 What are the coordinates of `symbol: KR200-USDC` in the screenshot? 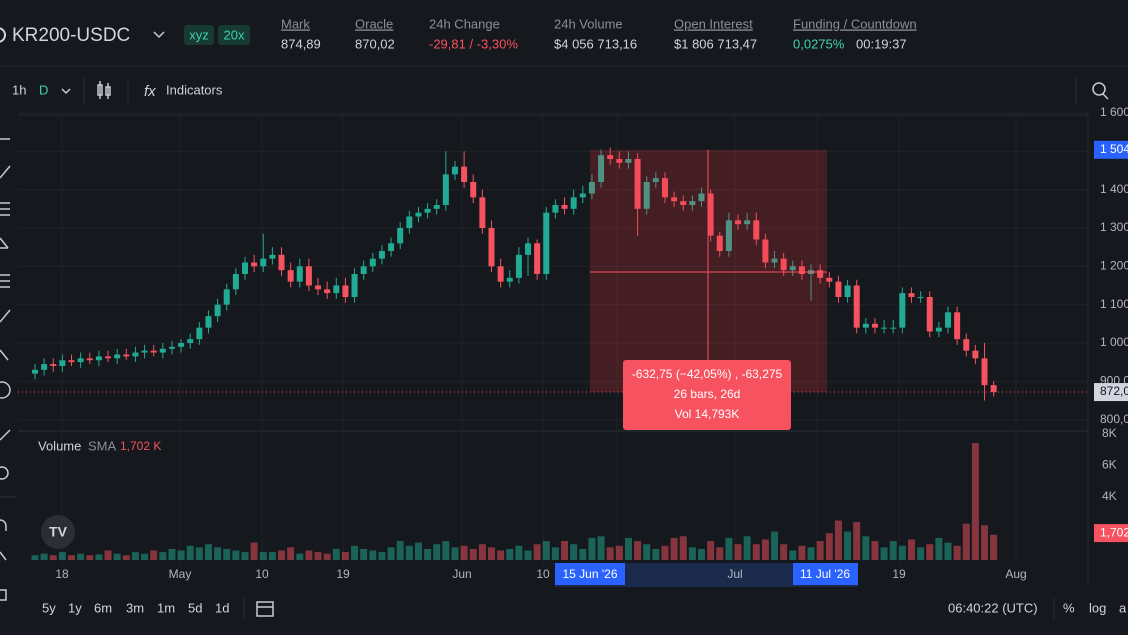 It's located at (71, 35).